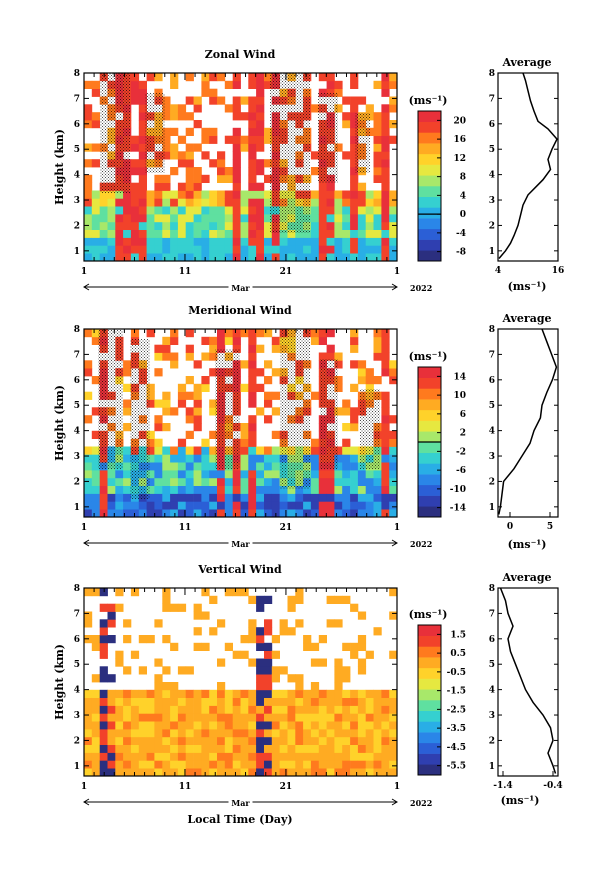  What do you see at coordinates (550, 527) in the screenshot?
I see `profile-x-tick-label: 5` at bounding box center [550, 527].